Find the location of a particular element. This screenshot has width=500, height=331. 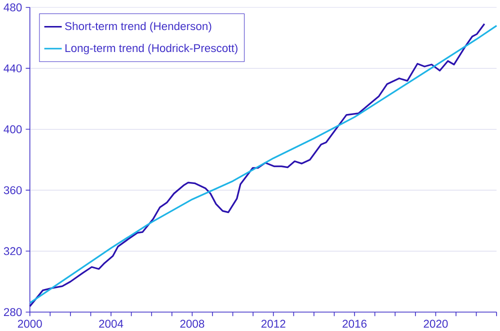

y-tick-label: 280 is located at coordinates (13, 312).